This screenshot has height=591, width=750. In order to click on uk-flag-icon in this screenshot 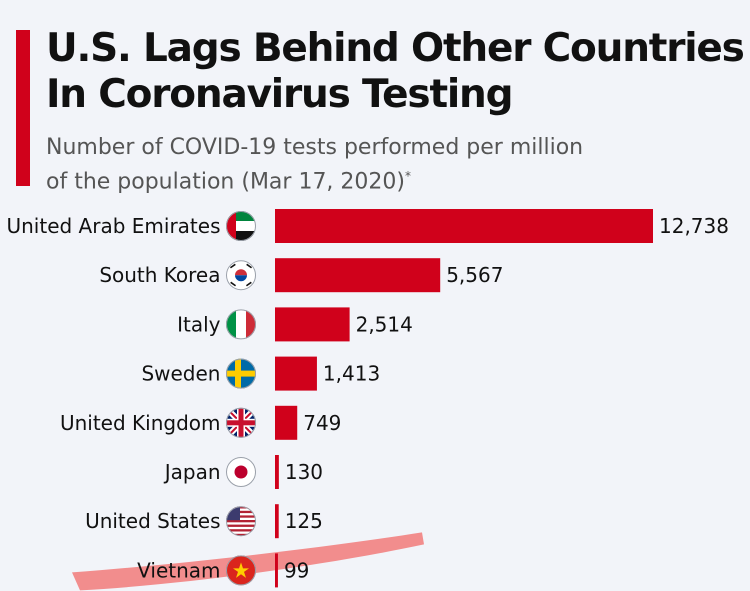, I will do `click(241, 422)`.